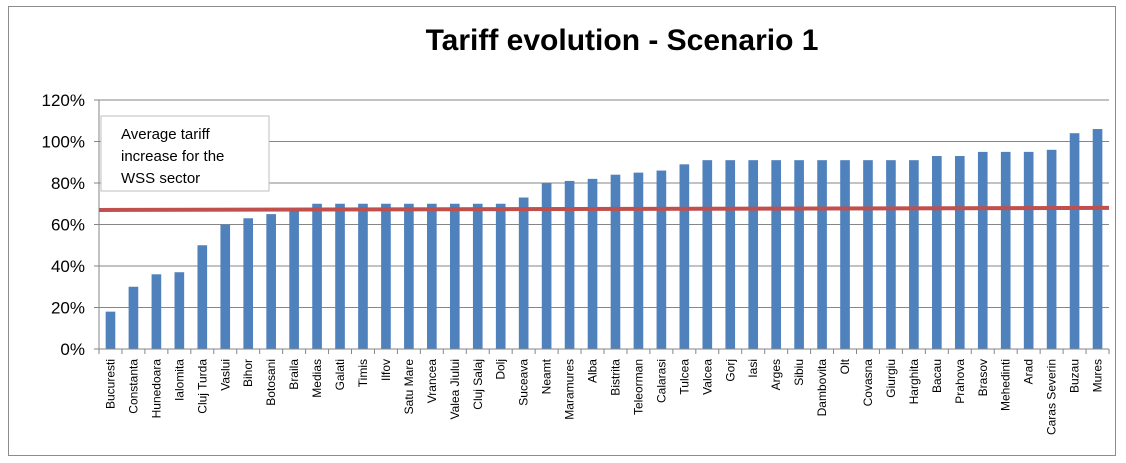 This screenshot has width=1126, height=463. Describe the element at coordinates (570, 389) in the screenshot. I see `x-tick-label: Maramures` at that location.